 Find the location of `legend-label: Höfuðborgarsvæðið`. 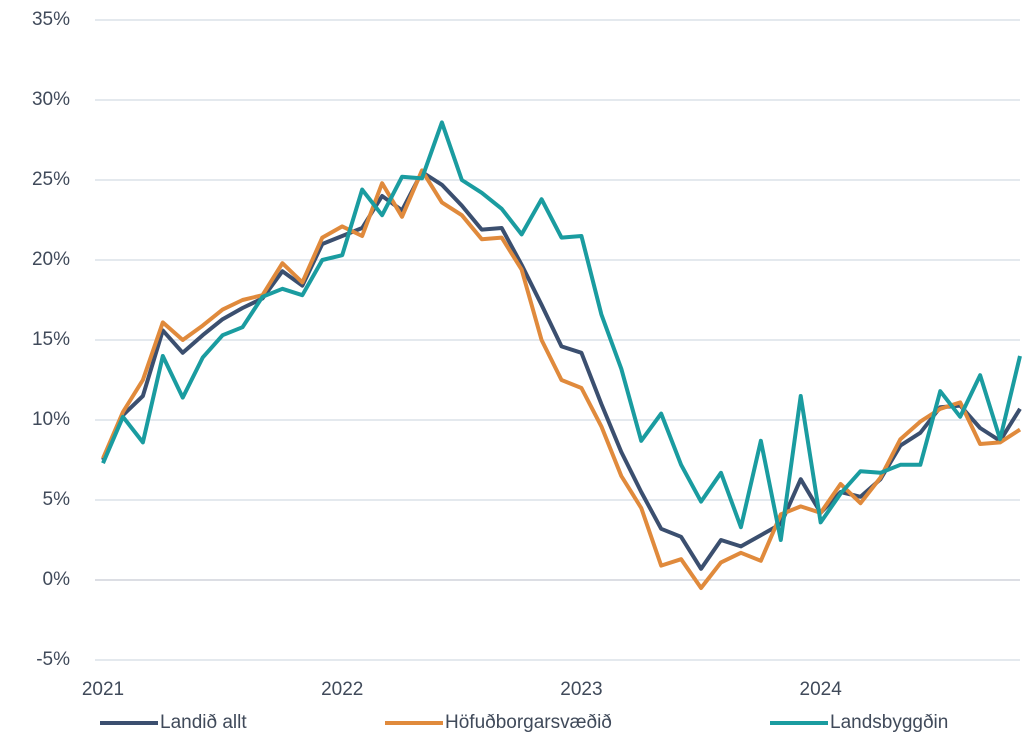

legend-label: Höfuðborgarsvæðið is located at coordinates (528, 722).